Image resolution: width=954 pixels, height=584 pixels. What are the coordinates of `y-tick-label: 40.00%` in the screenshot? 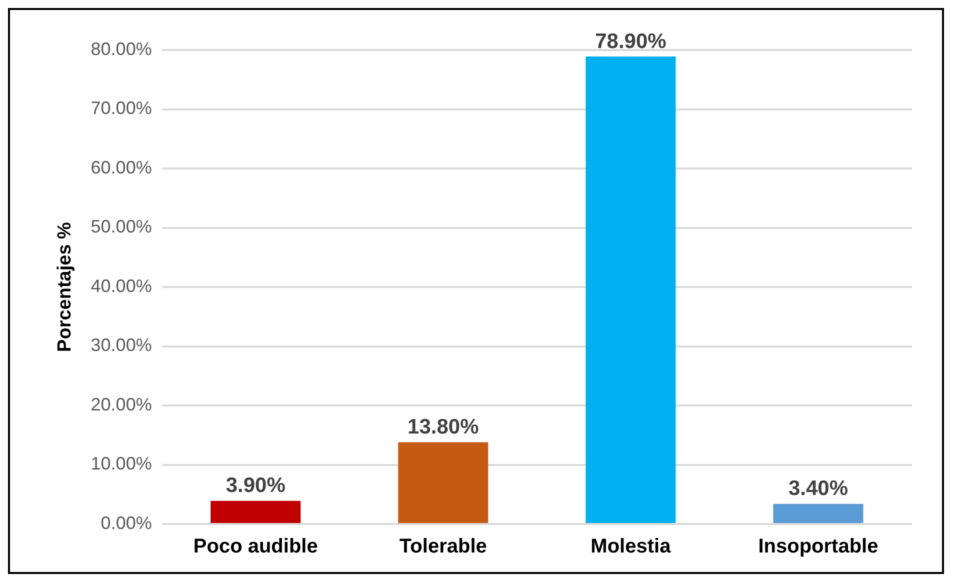 It's located at (121, 286).